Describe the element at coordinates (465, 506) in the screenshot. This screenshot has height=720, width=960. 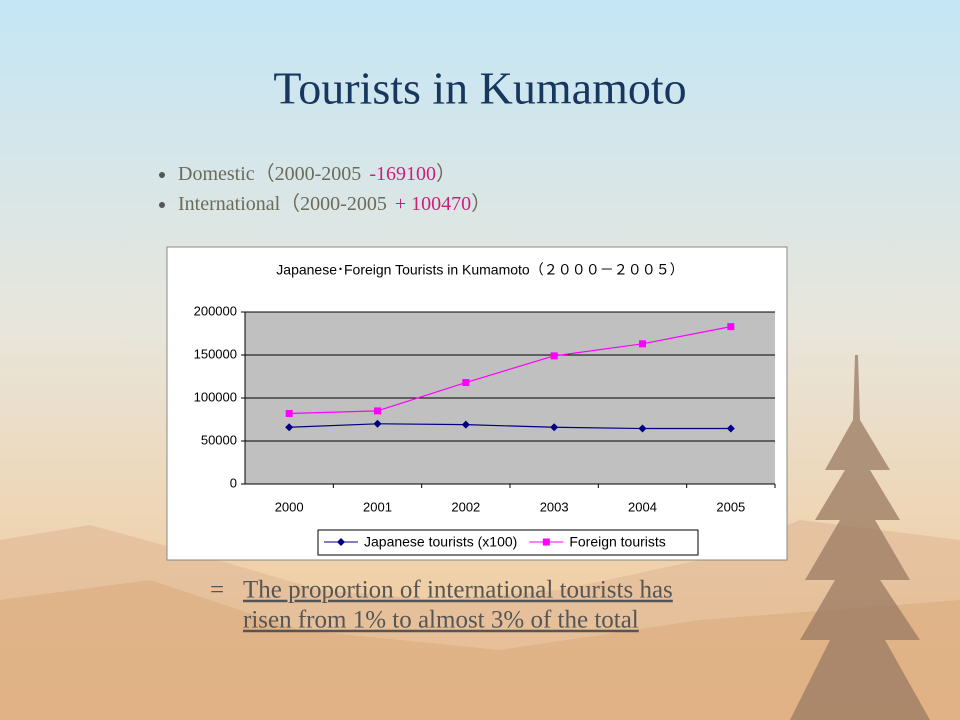
I see `x-tick-label: 2002` at that location.